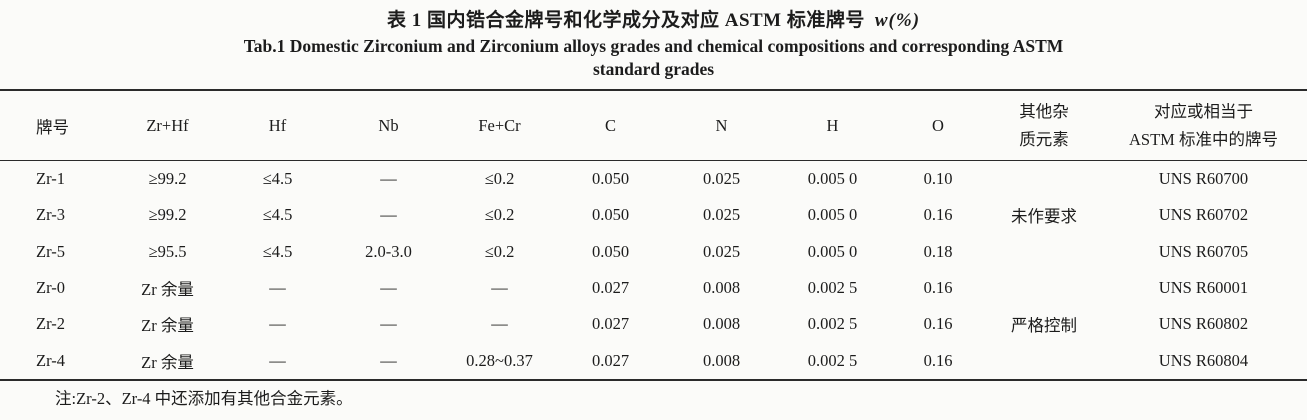 This screenshot has height=420, width=1307. What do you see at coordinates (277, 125) in the screenshot?
I see `column-header-hf: Hf` at bounding box center [277, 125].